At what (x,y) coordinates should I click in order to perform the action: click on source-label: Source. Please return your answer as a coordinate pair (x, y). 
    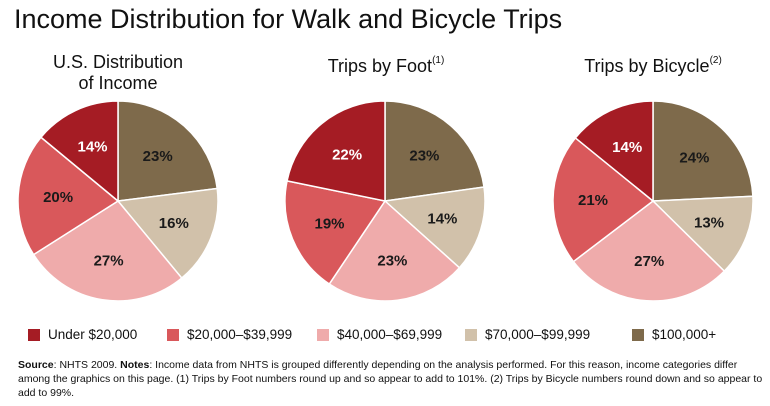
    Looking at the image, I should click on (36, 365).